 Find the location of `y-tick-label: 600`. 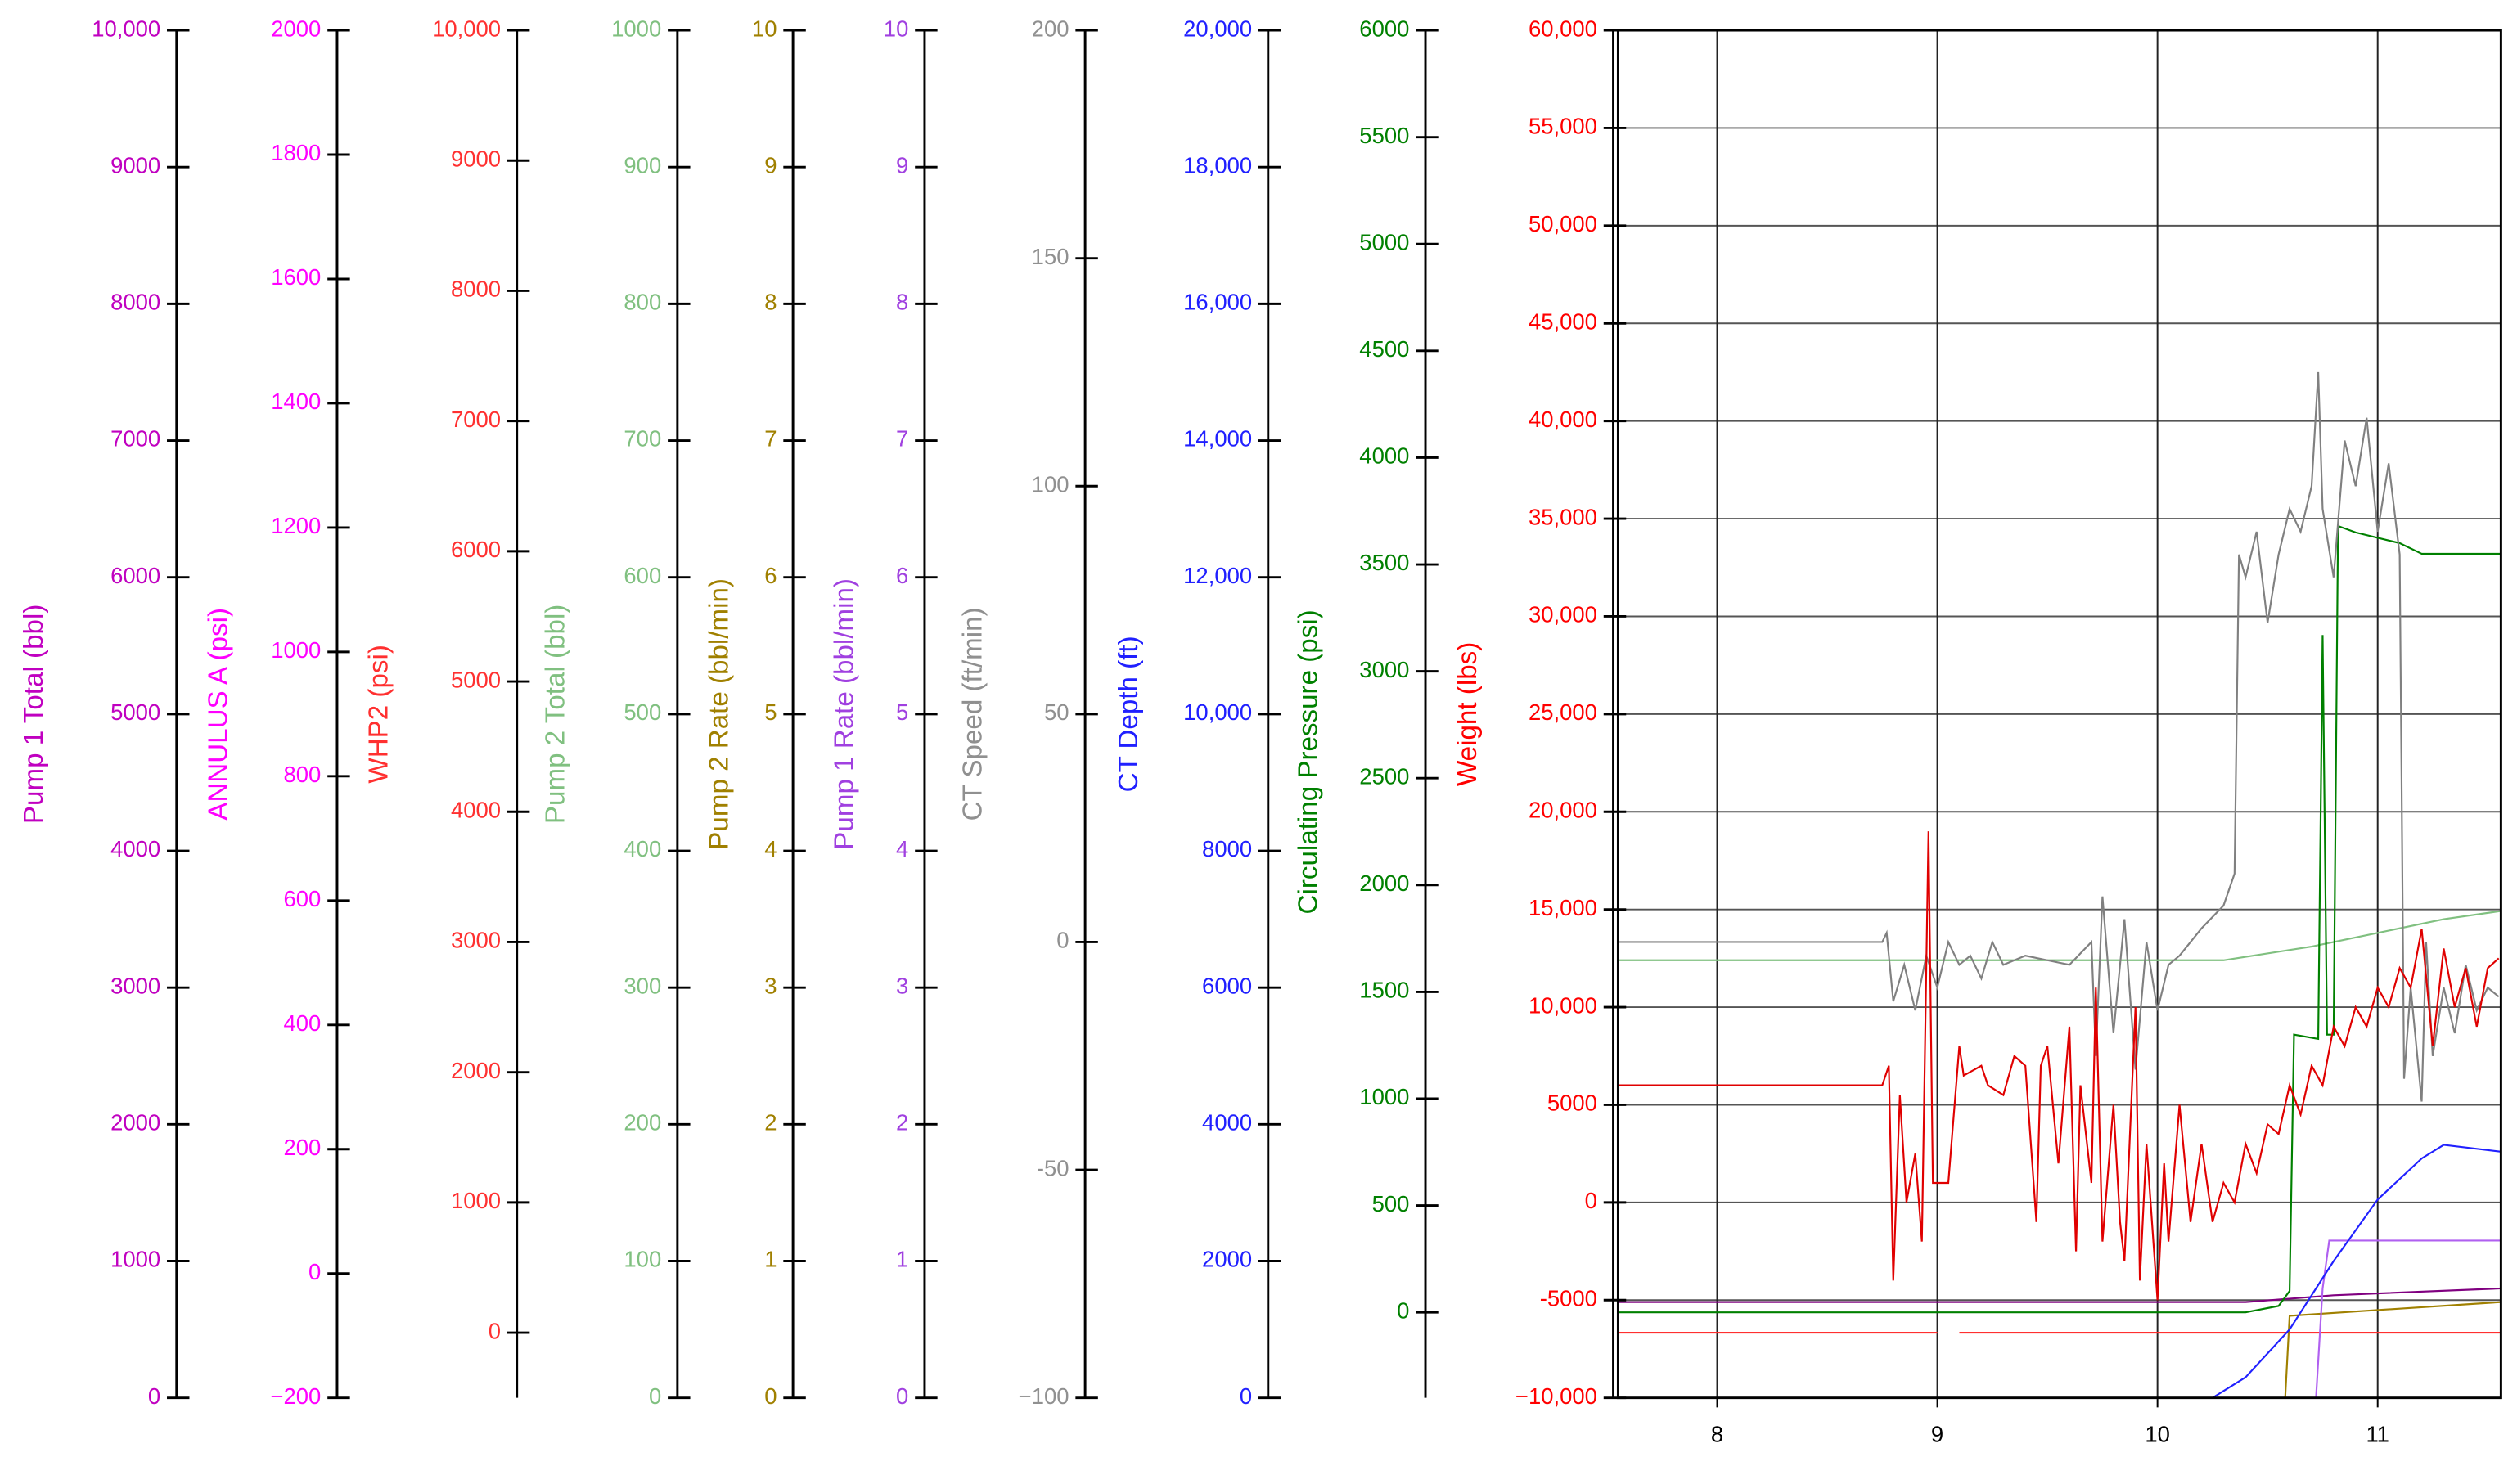

y-tick-label: 600 is located at coordinates (642, 575).